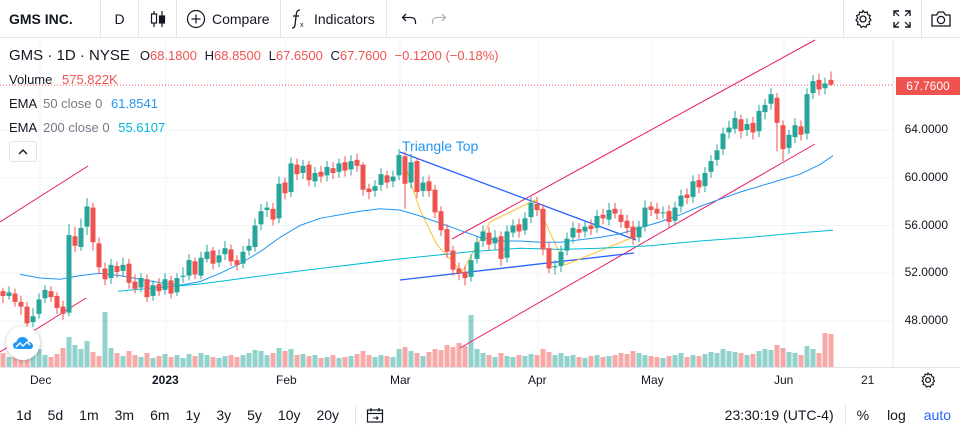 This screenshot has width=960, height=433. I want to click on price-label: 56.0000, so click(926, 225).